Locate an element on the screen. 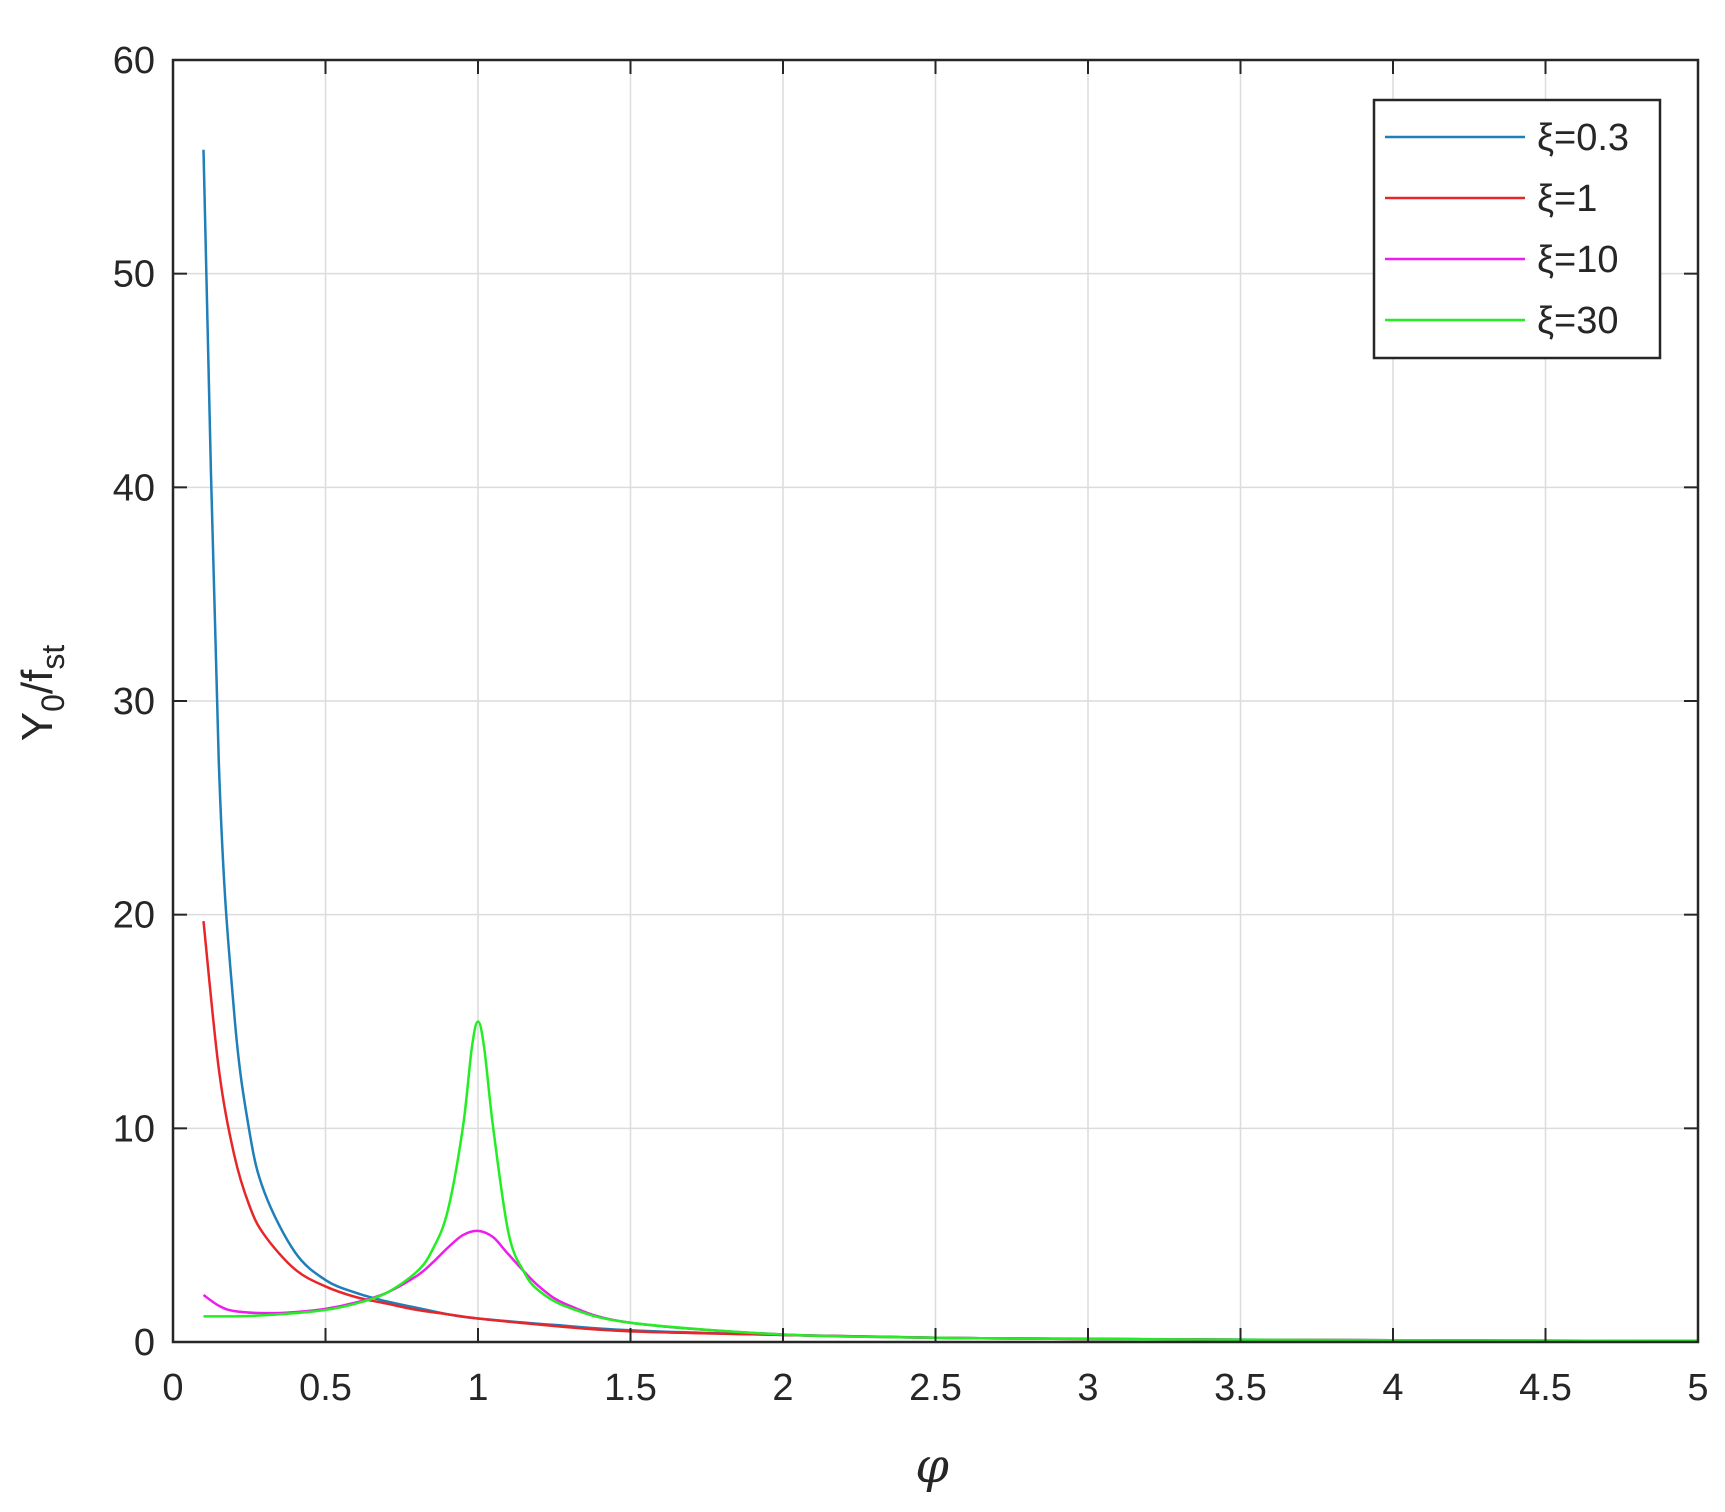 The height and width of the screenshot is (1512, 1725). x-tick-label: 3 is located at coordinates (1087, 1388).